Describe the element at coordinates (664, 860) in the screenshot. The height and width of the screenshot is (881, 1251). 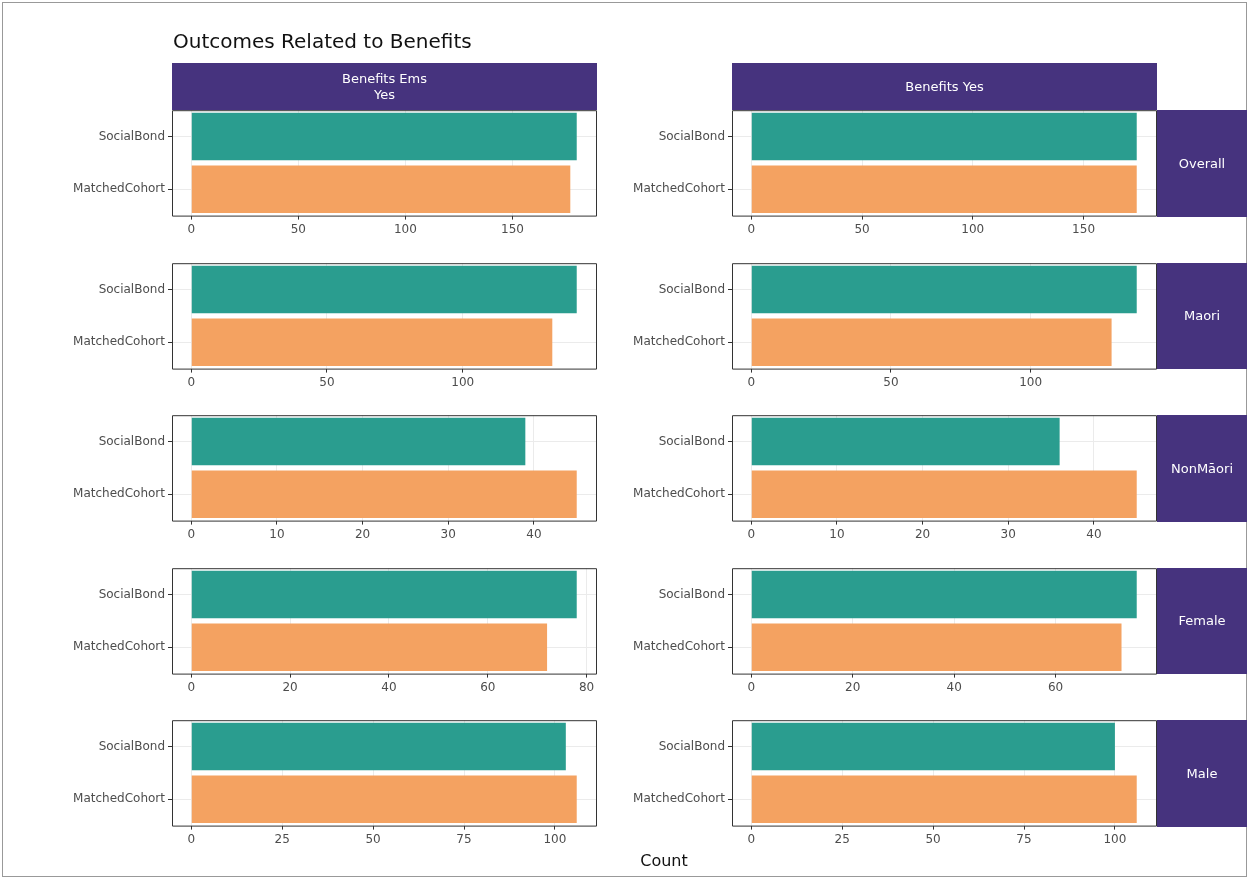
I see `x-axis-title: Count` at that location.